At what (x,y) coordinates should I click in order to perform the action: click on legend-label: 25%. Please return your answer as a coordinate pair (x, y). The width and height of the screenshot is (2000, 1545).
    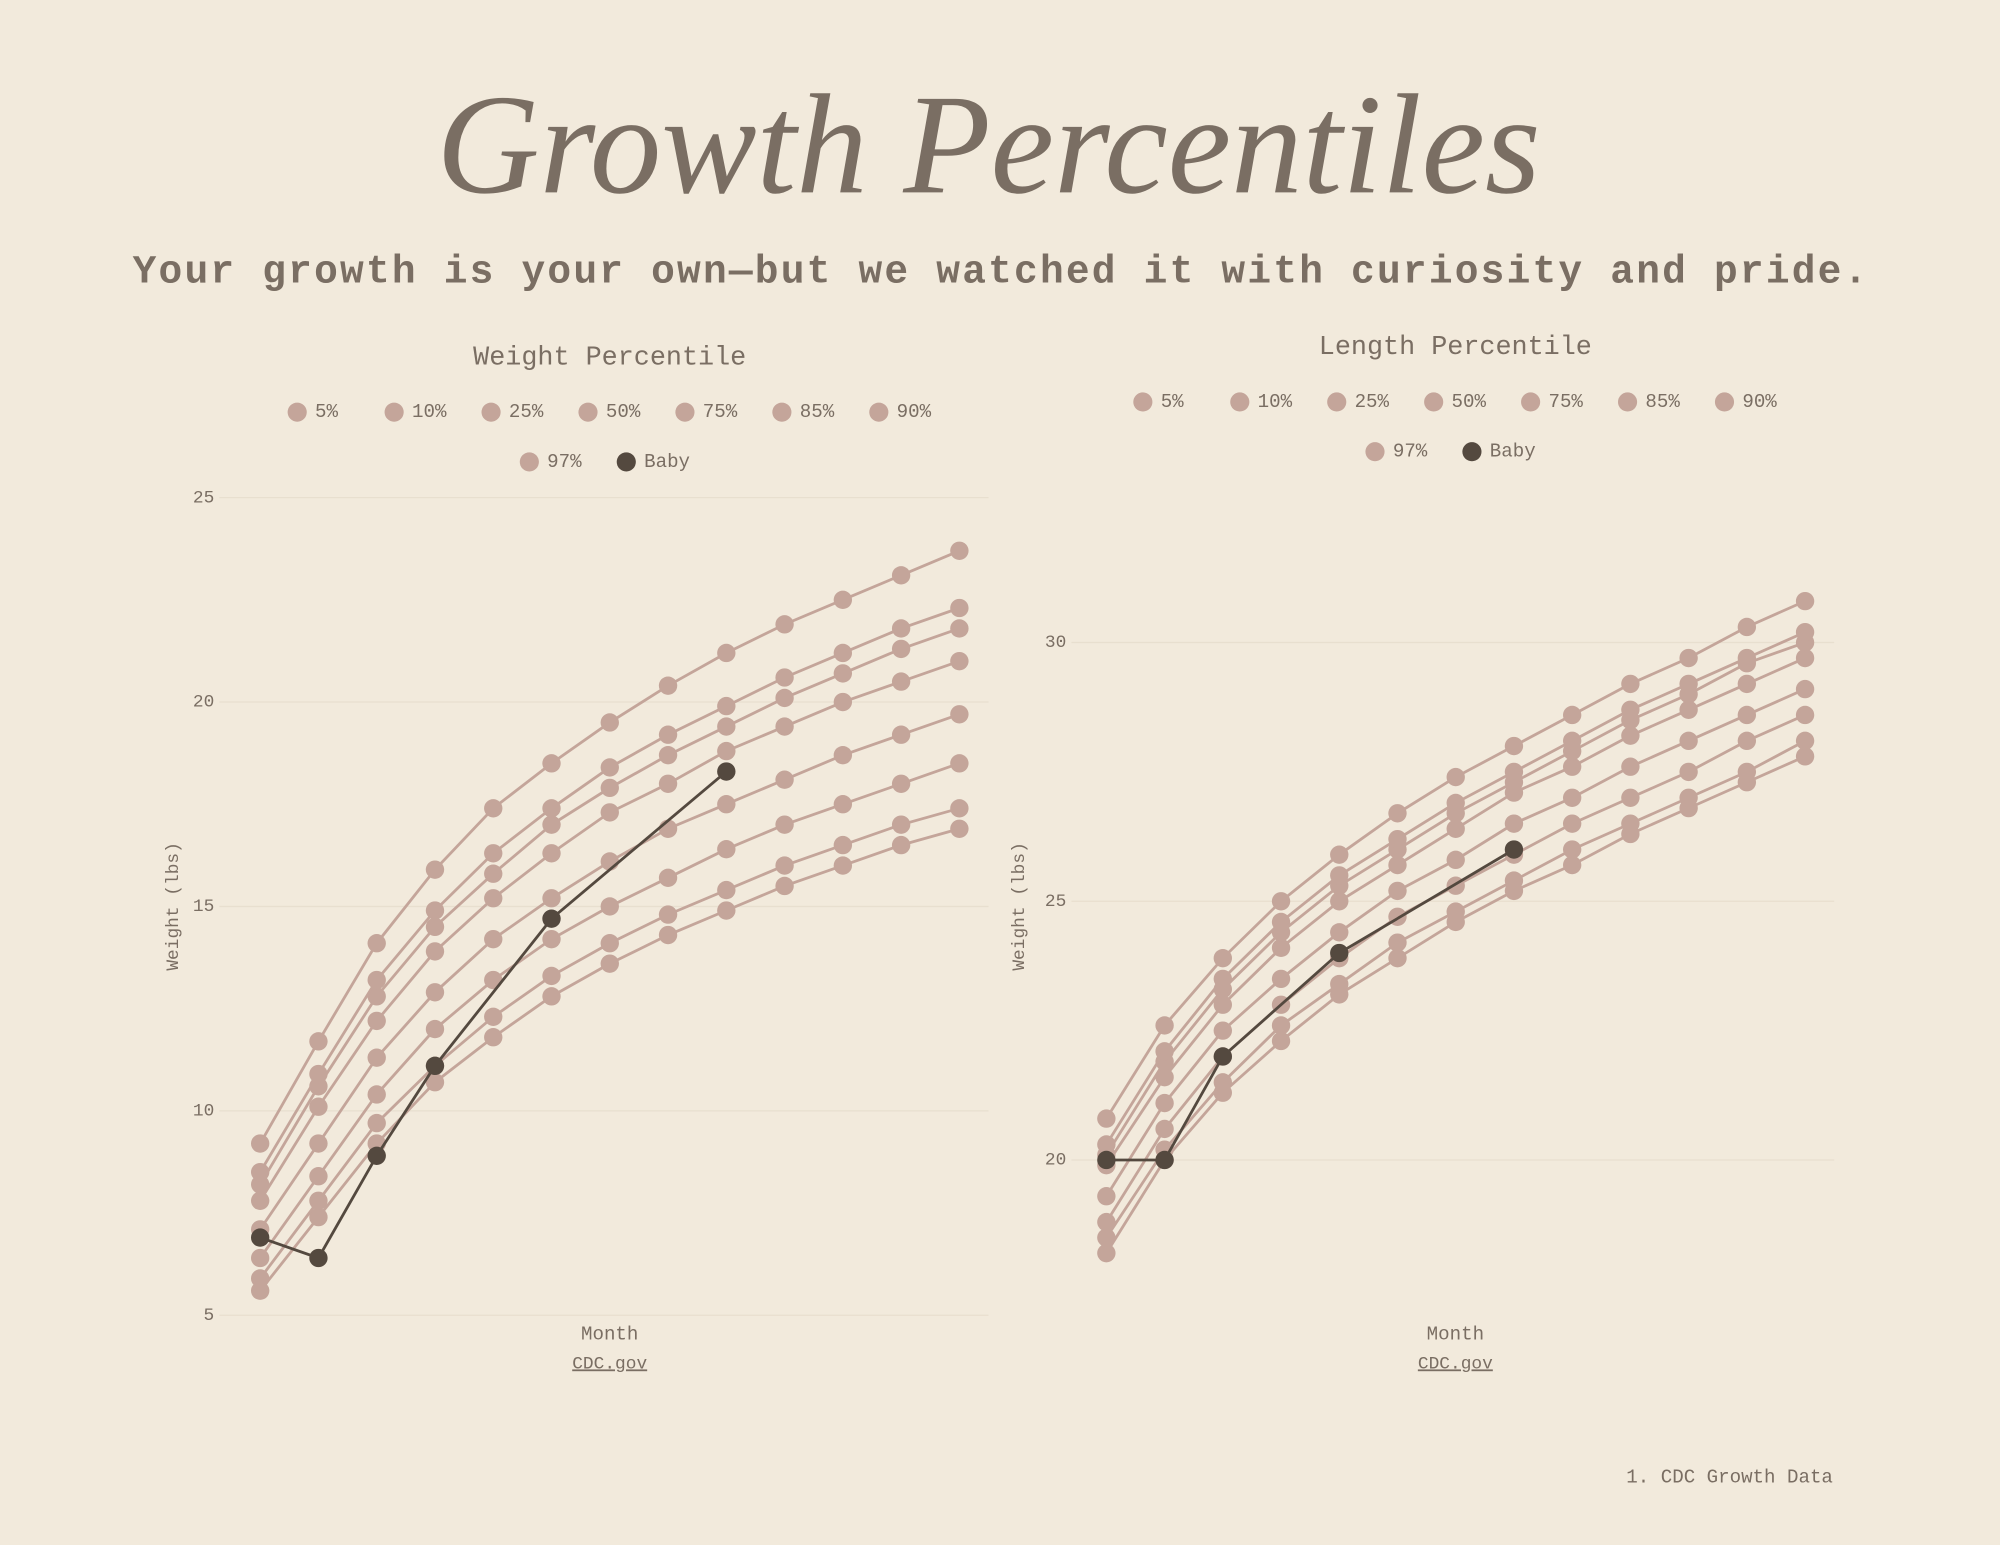
    Looking at the image, I should click on (526, 412).